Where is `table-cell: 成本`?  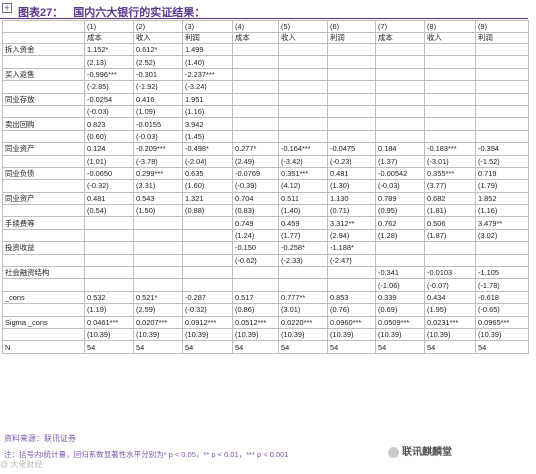 table-cell: 成本 is located at coordinates (400, 37).